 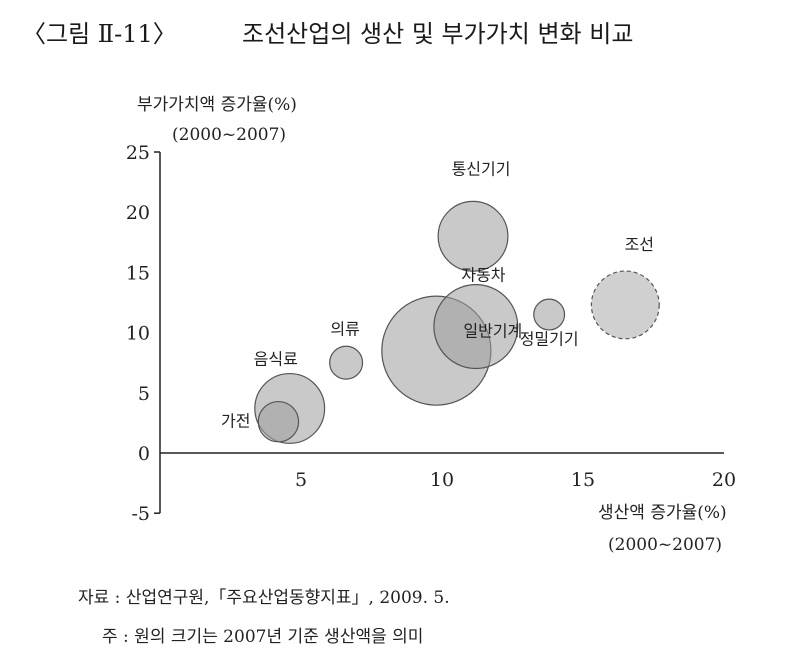 What do you see at coordinates (639, 244) in the screenshot?
I see `bubble-label-조선: 조선` at bounding box center [639, 244].